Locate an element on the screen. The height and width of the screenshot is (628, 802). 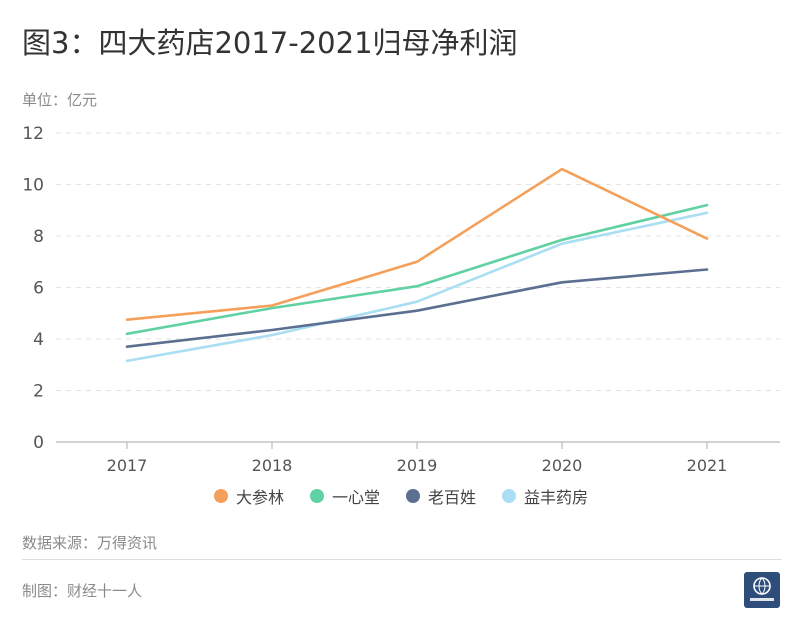
legend: 大参林 一心堂 老百姓 益丰药房 is located at coordinates (401, 496).